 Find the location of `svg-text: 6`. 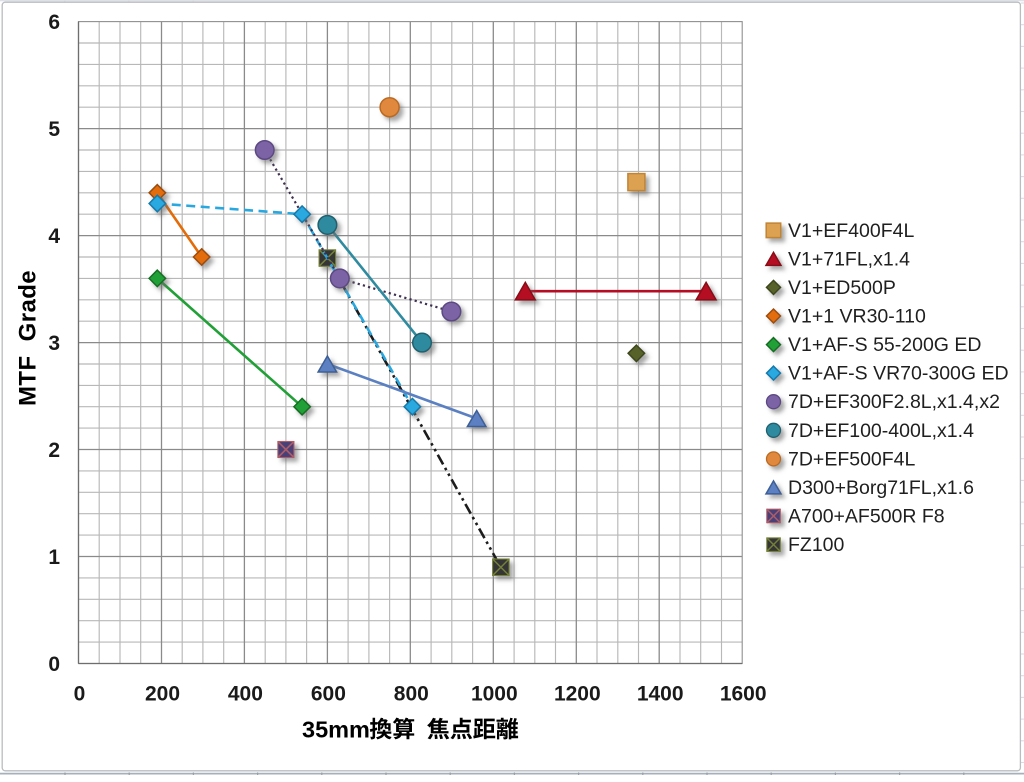

svg-text: 6 is located at coordinates (54, 22).